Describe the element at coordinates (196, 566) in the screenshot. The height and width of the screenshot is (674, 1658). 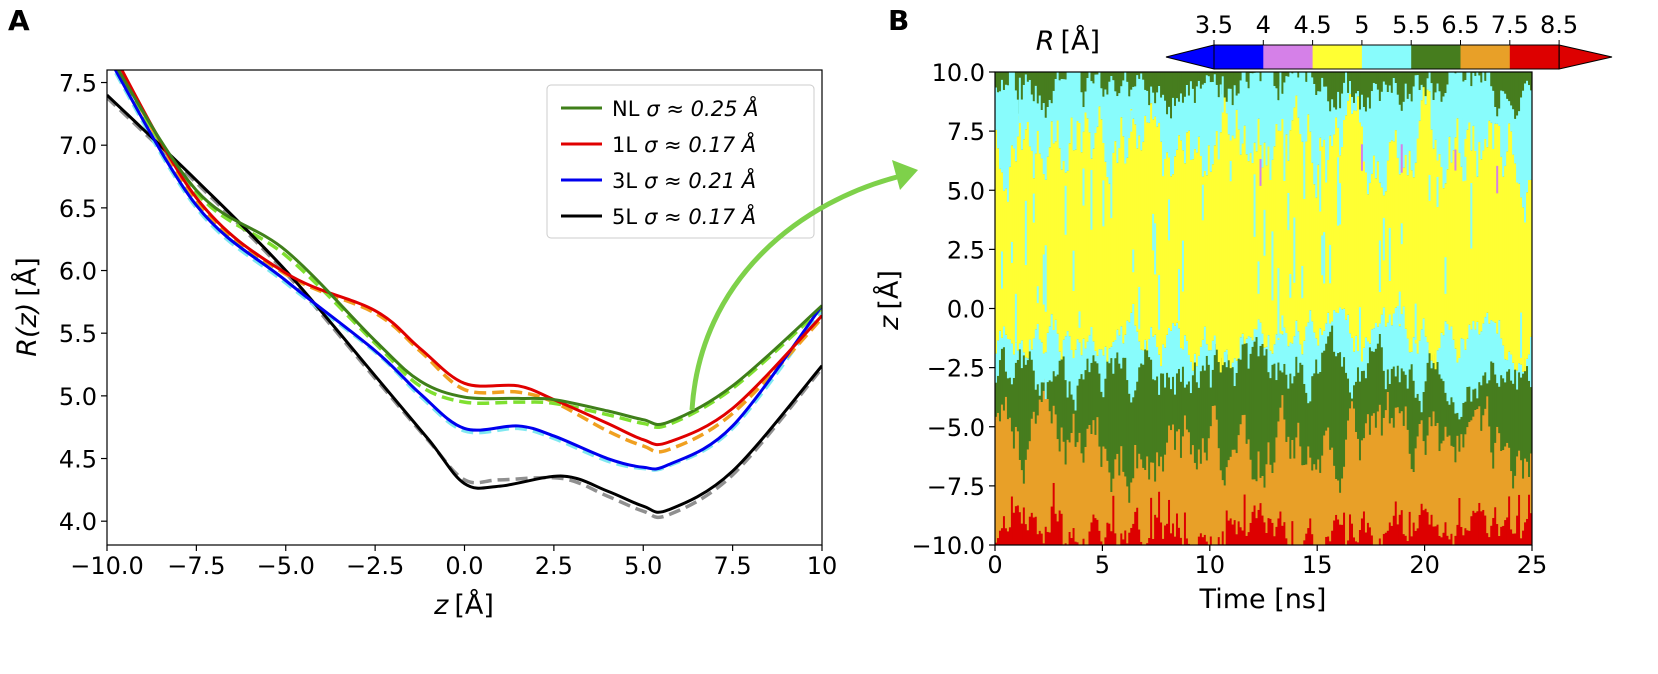
I see `x-tick-label: −7.5` at that location.